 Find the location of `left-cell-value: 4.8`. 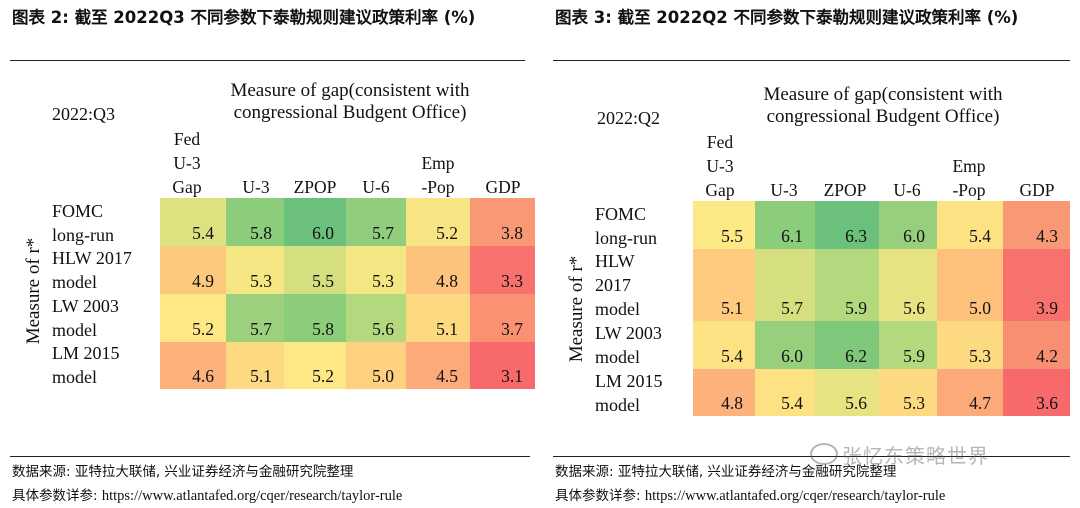

left-cell-value: 4.8 is located at coordinates (447, 281).